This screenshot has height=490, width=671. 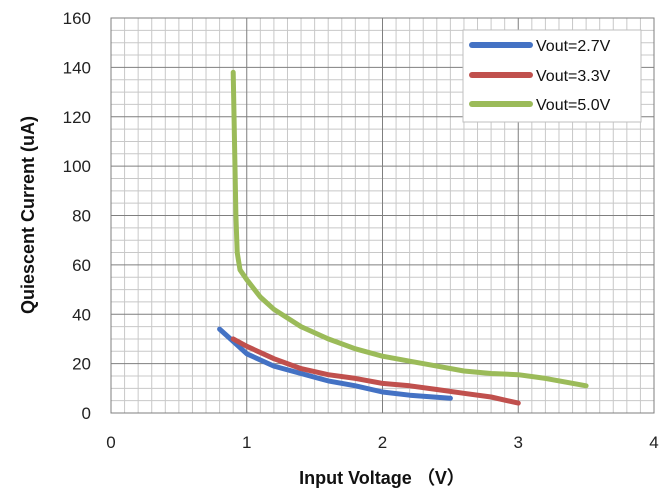 What do you see at coordinates (81, 216) in the screenshot?
I see `y-tick-label: 80` at bounding box center [81, 216].